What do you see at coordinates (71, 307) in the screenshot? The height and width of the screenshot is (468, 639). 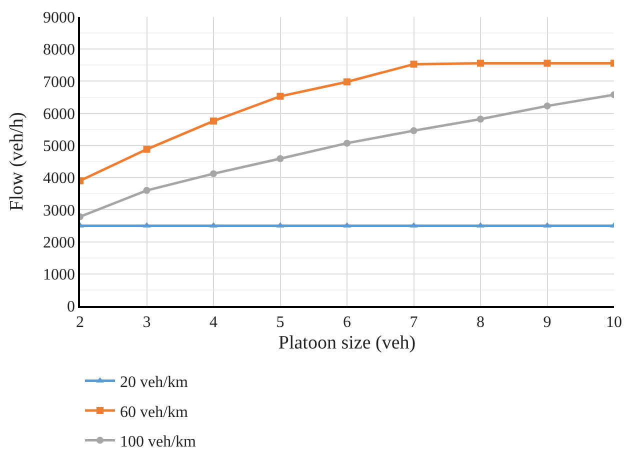 I see `y-tick-label: 0` at bounding box center [71, 307].